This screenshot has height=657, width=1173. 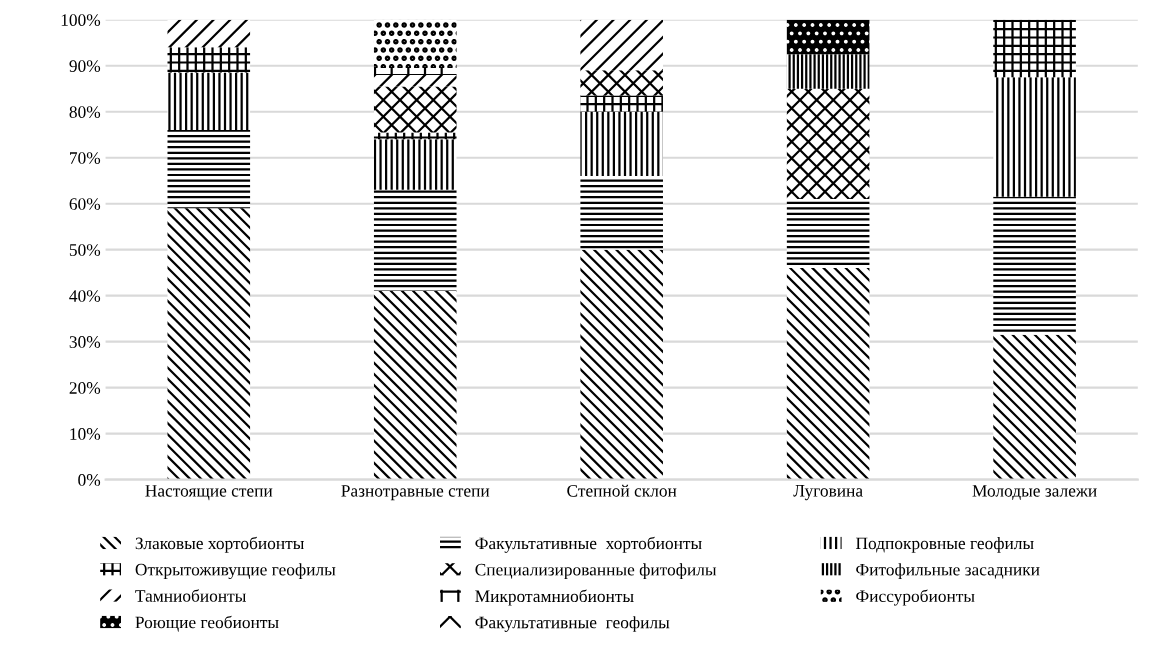 I want to click on y-tick-label: 20%, so click(x=85, y=388).